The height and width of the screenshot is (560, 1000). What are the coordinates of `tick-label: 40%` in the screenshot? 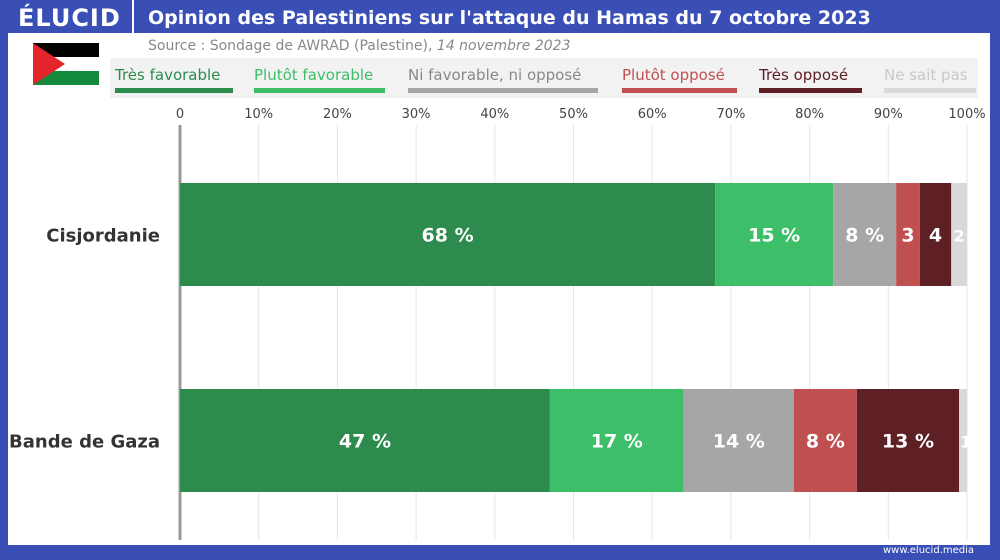 It's located at (494, 114).